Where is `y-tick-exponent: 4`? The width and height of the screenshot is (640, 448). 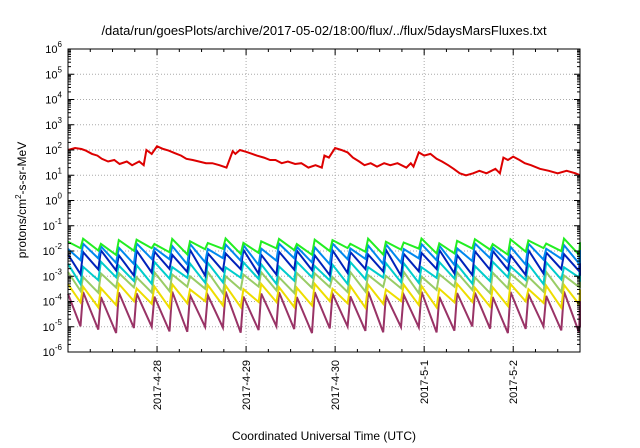
y-tick-exponent: 4 is located at coordinates (60, 95).